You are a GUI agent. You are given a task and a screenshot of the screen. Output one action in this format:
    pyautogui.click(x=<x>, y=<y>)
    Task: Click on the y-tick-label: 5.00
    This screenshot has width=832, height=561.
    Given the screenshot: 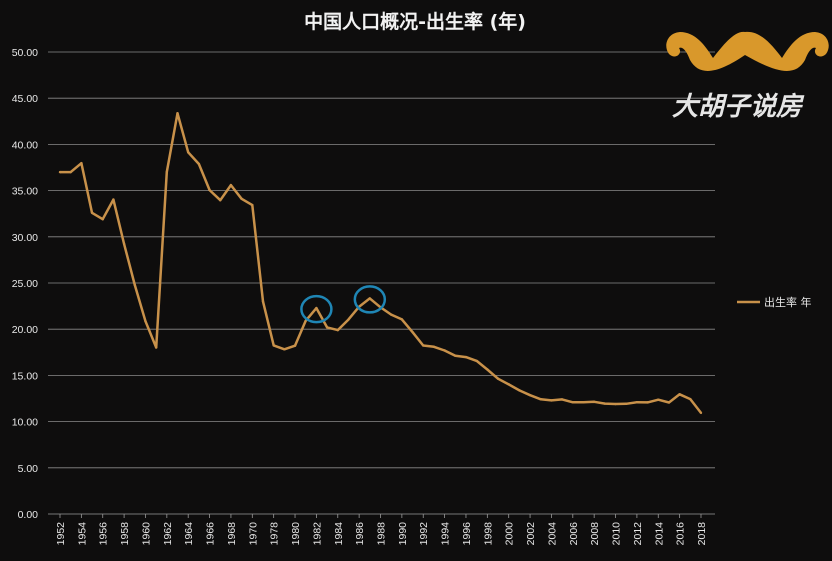 What is the action you would take?
    pyautogui.click(x=28, y=469)
    